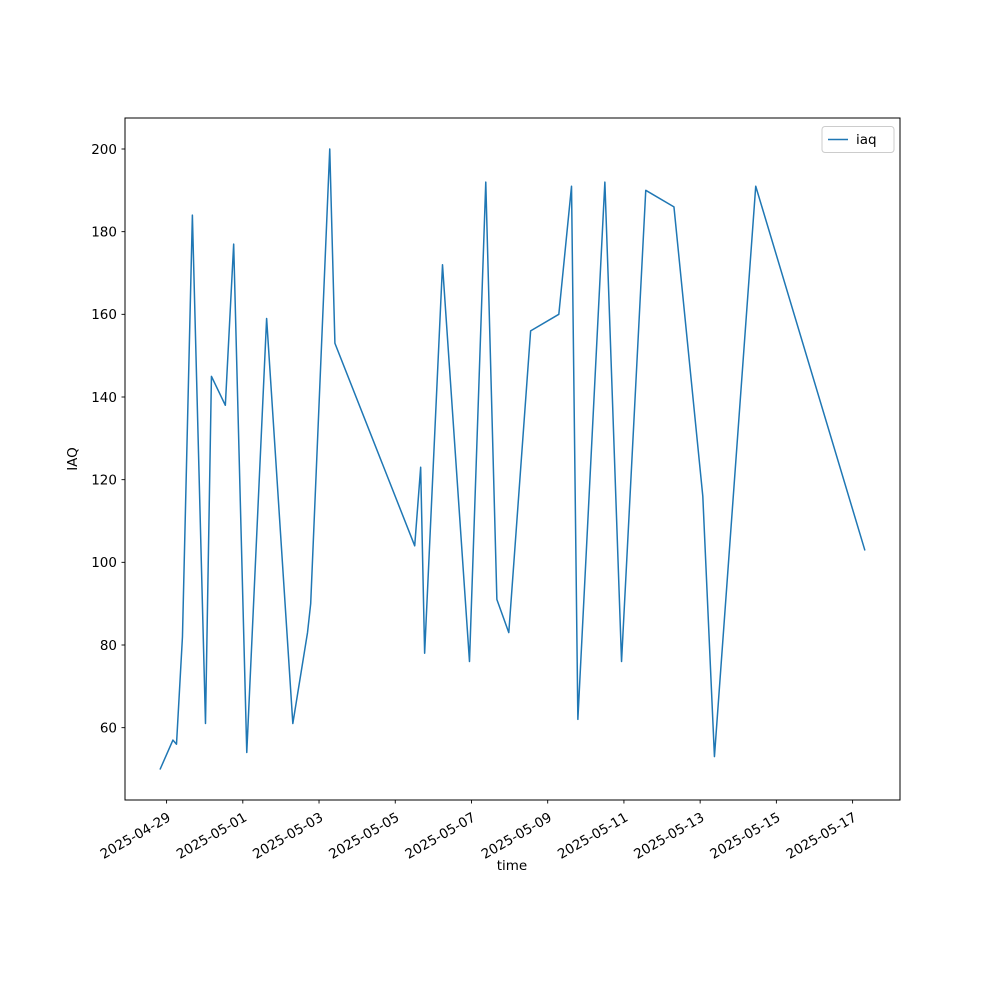 This screenshot has height=1004, width=1000. Describe the element at coordinates (517, 836) in the screenshot. I see `x-tick-label: 2025-05-09` at that location.